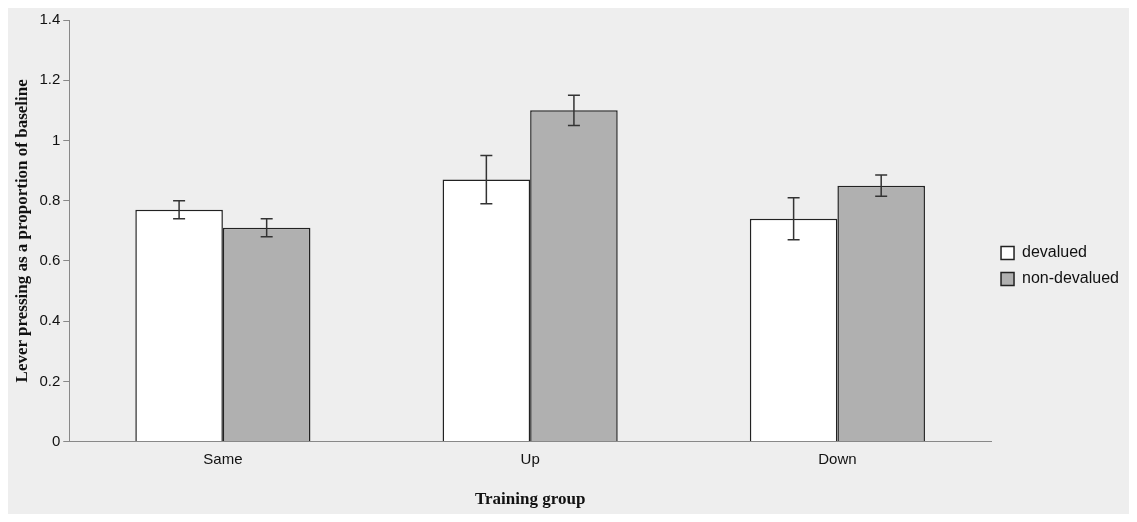 The width and height of the screenshot is (1137, 522). I want to click on legend-label: devalued, so click(1054, 252).